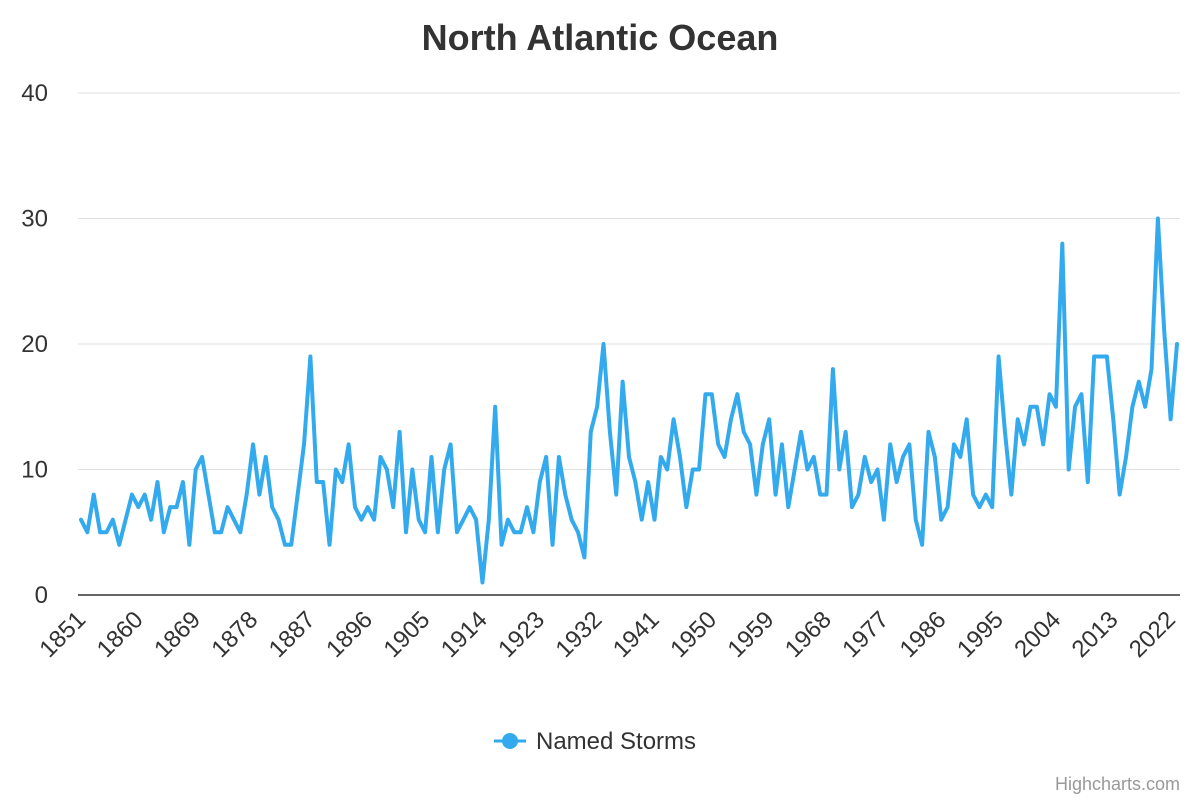 The image size is (1200, 800). What do you see at coordinates (923, 634) in the screenshot?
I see `x-tick-label: 1986` at bounding box center [923, 634].